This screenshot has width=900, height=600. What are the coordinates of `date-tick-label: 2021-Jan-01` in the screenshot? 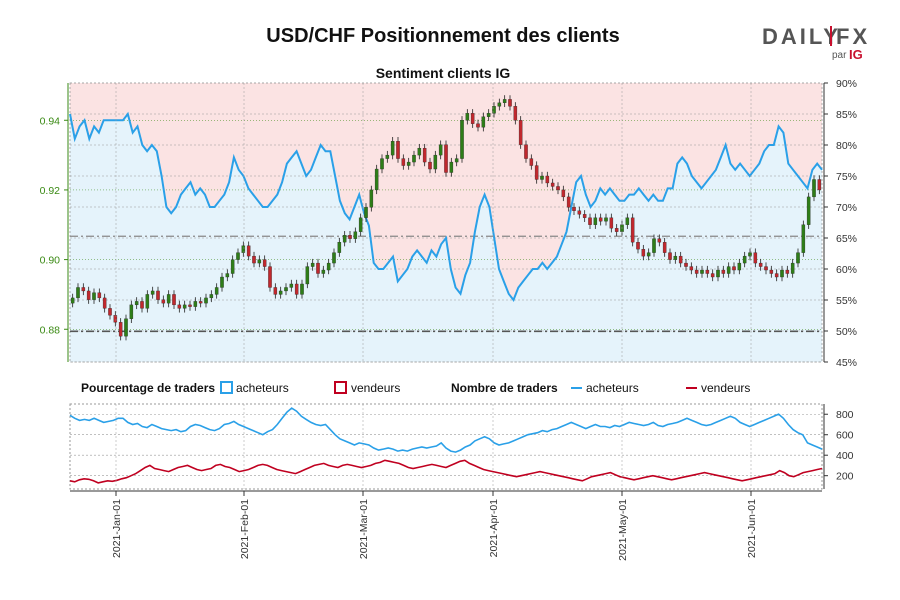 It's located at (117, 528).